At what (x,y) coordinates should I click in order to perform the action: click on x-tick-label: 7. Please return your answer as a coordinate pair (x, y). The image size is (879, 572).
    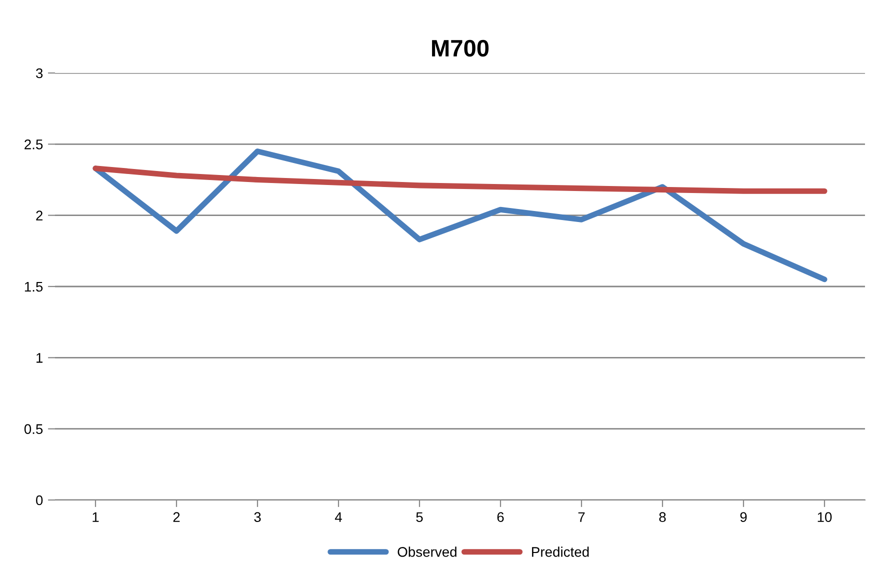
    Looking at the image, I should click on (581, 517).